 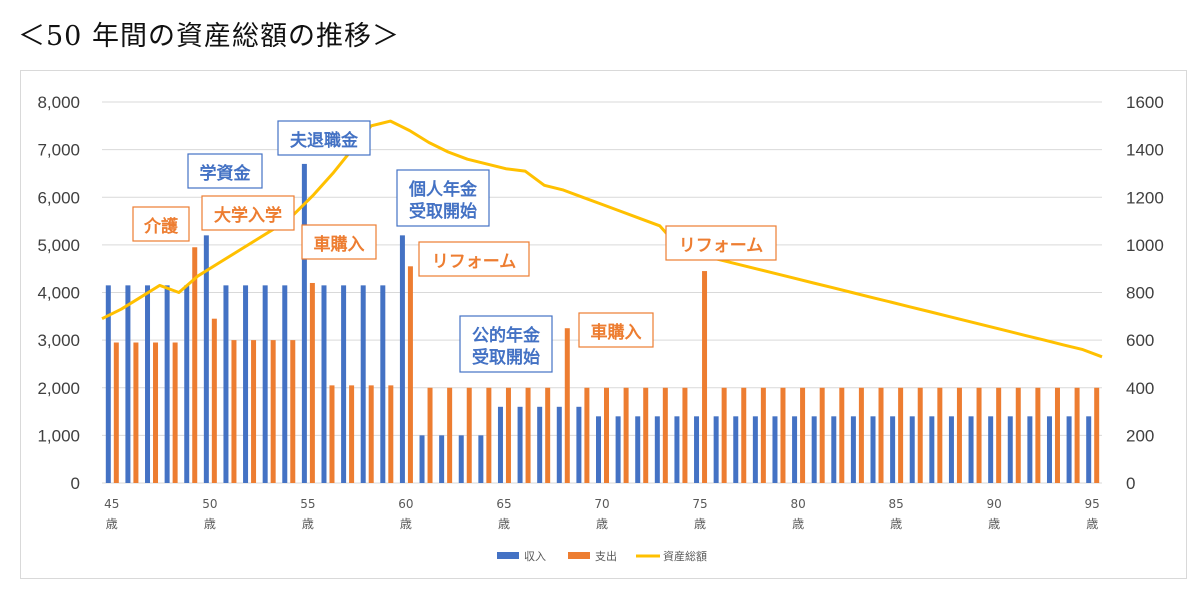 I want to click on y-left-tick-label: 6,000, so click(x=58, y=197).